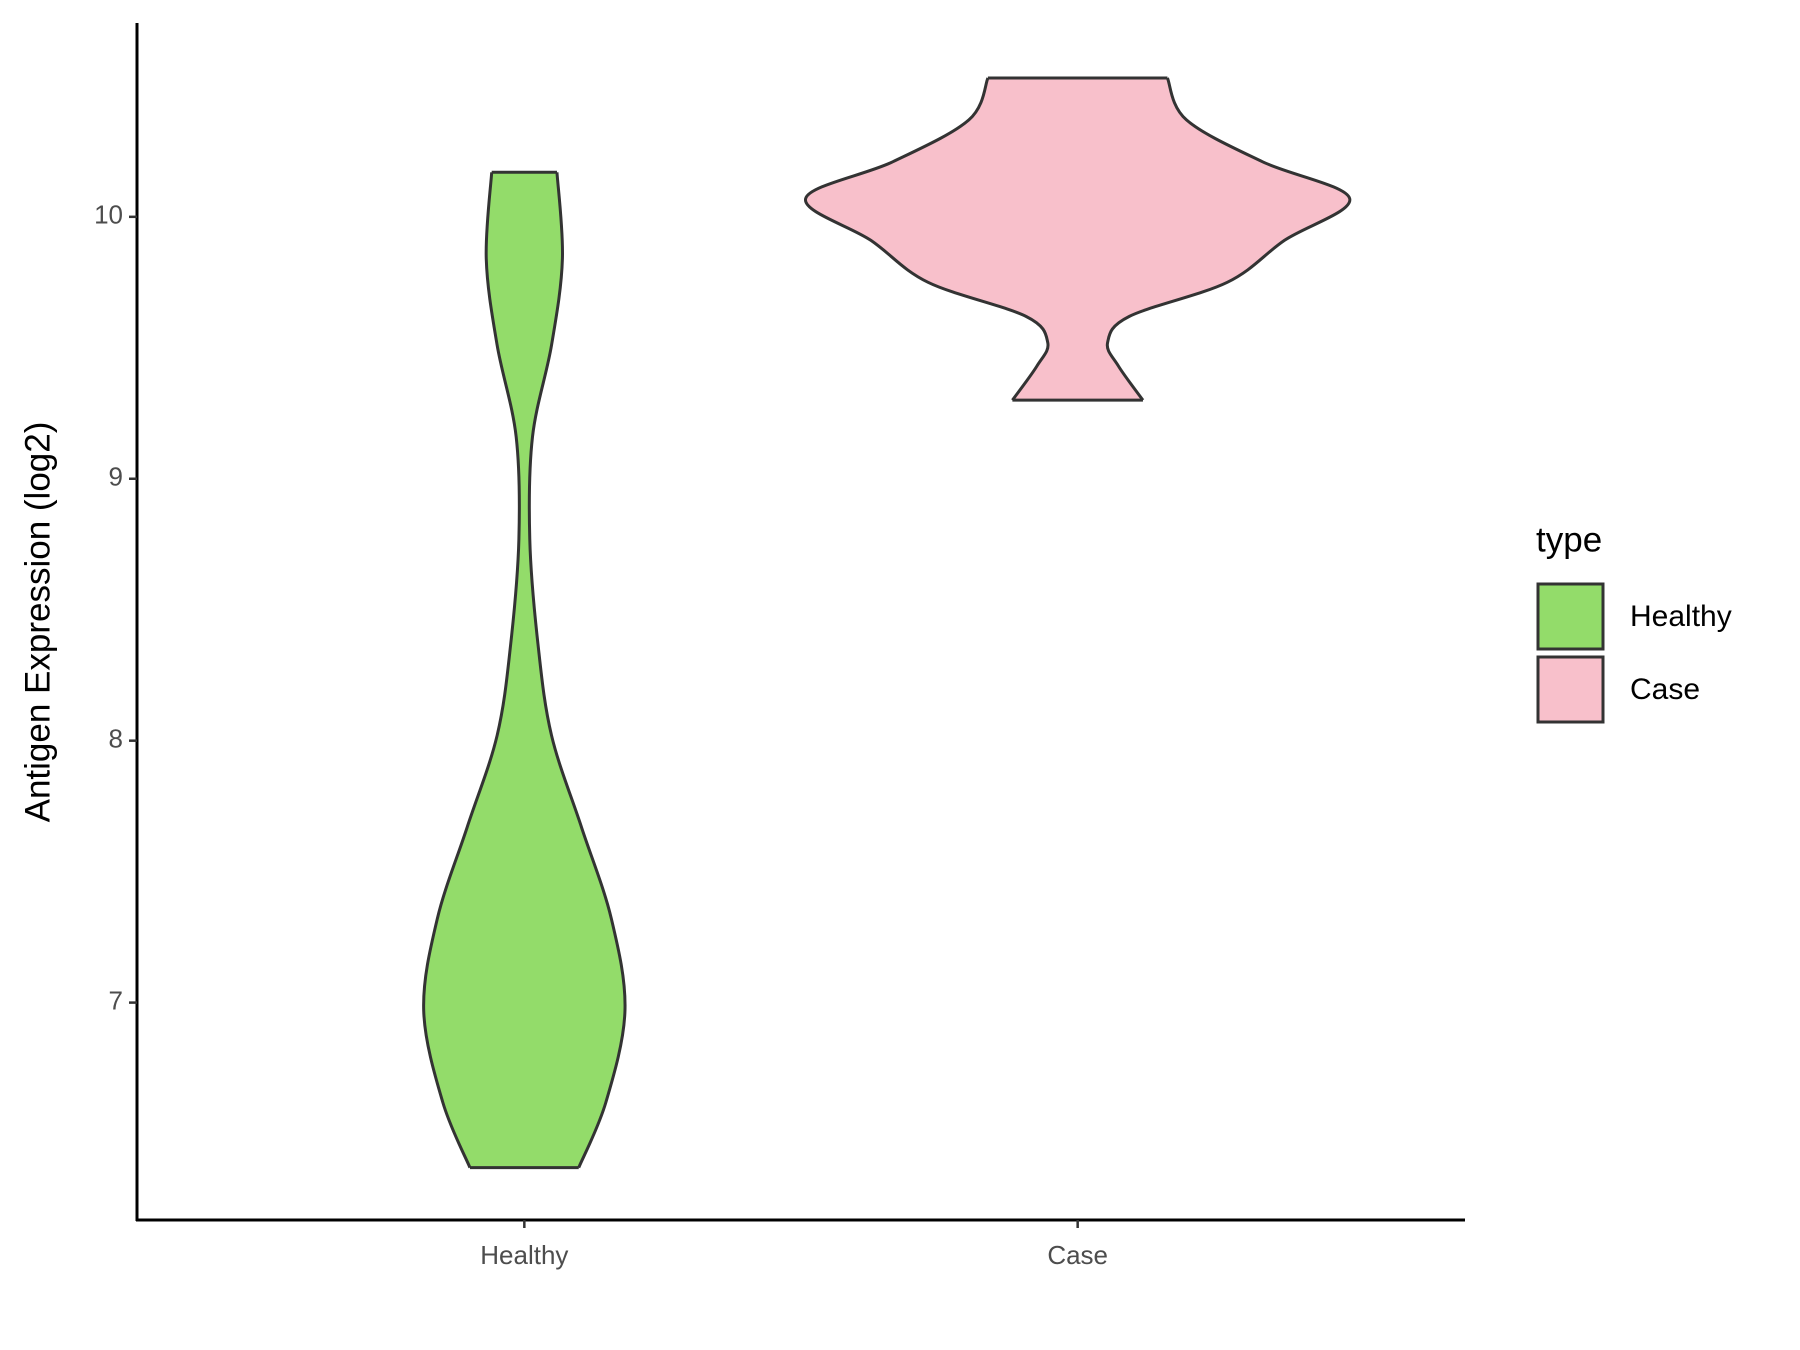 Image resolution: width=1800 pixels, height=1350 pixels. Describe the element at coordinates (524, 1255) in the screenshot. I see `x-tick-label: Healthy` at that location.